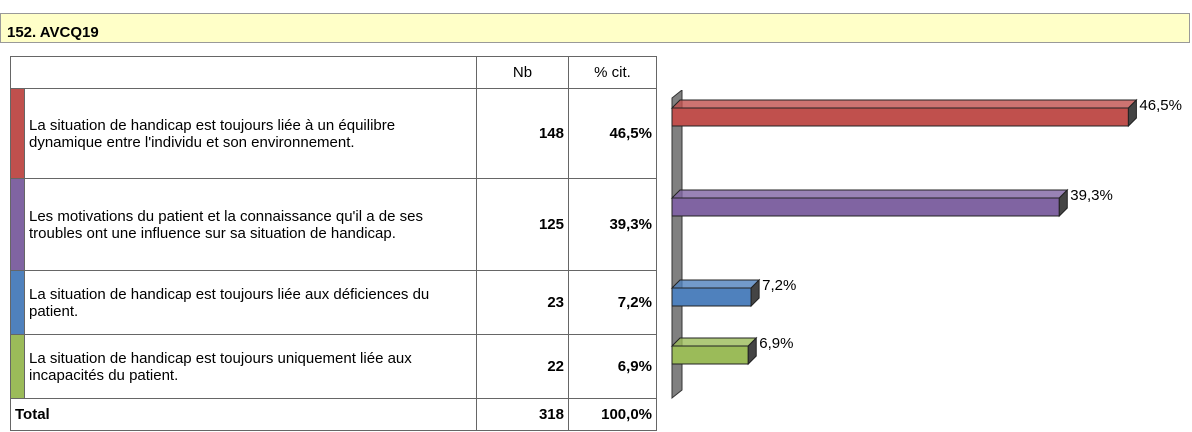  Describe the element at coordinates (595, 28) in the screenshot. I see `title-bar: 152. AVCQ19` at that location.